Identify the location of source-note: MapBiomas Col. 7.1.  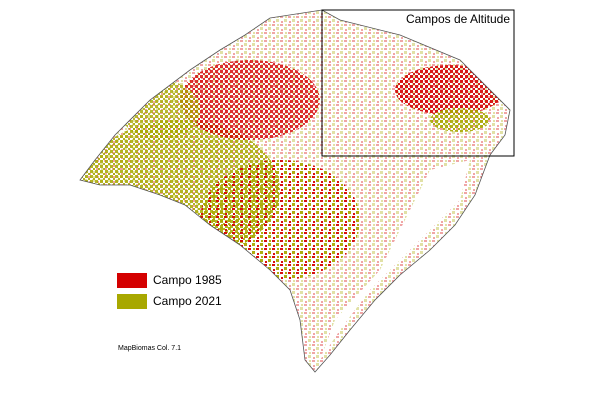
(149, 348).